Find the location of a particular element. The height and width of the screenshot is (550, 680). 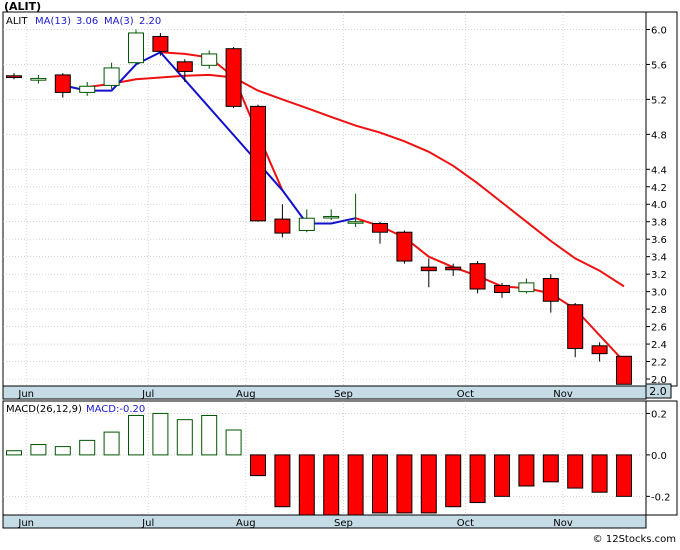

price-tick-label: 2.0 is located at coordinates (659, 380).